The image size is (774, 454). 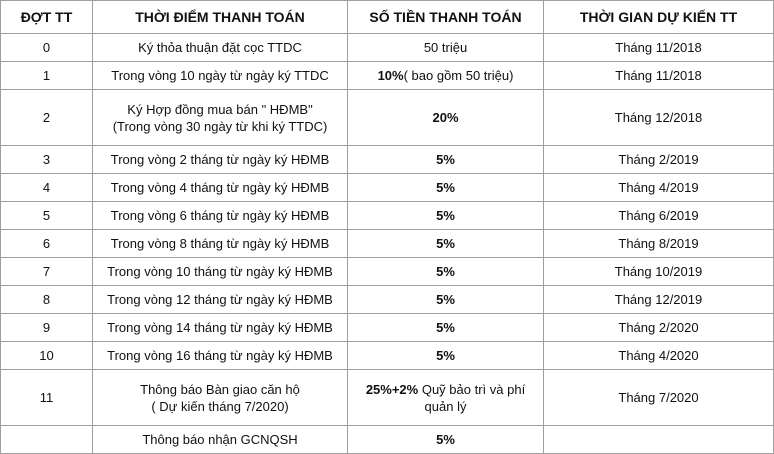 I want to click on amount-cell: 25%+2% Quỹ bảo trì và phí quản lý, so click(x=445, y=397).